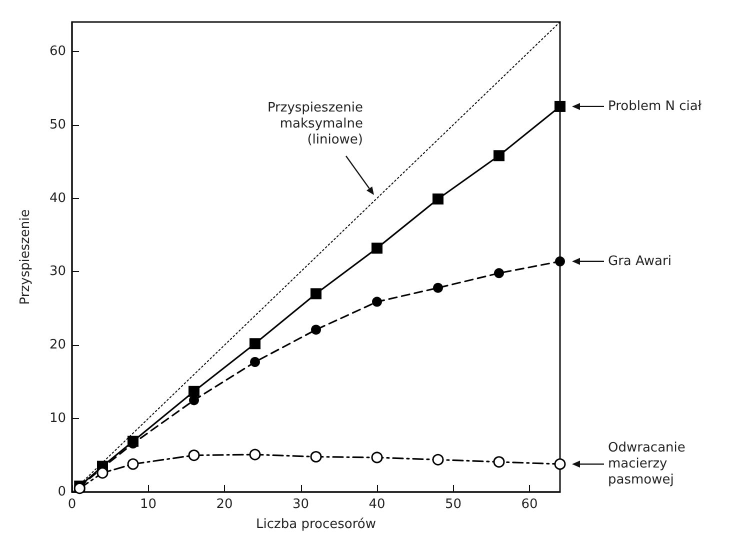 The image size is (743, 547). I want to click on text: Odwracanie macierzy pasmowej, so click(649, 464).